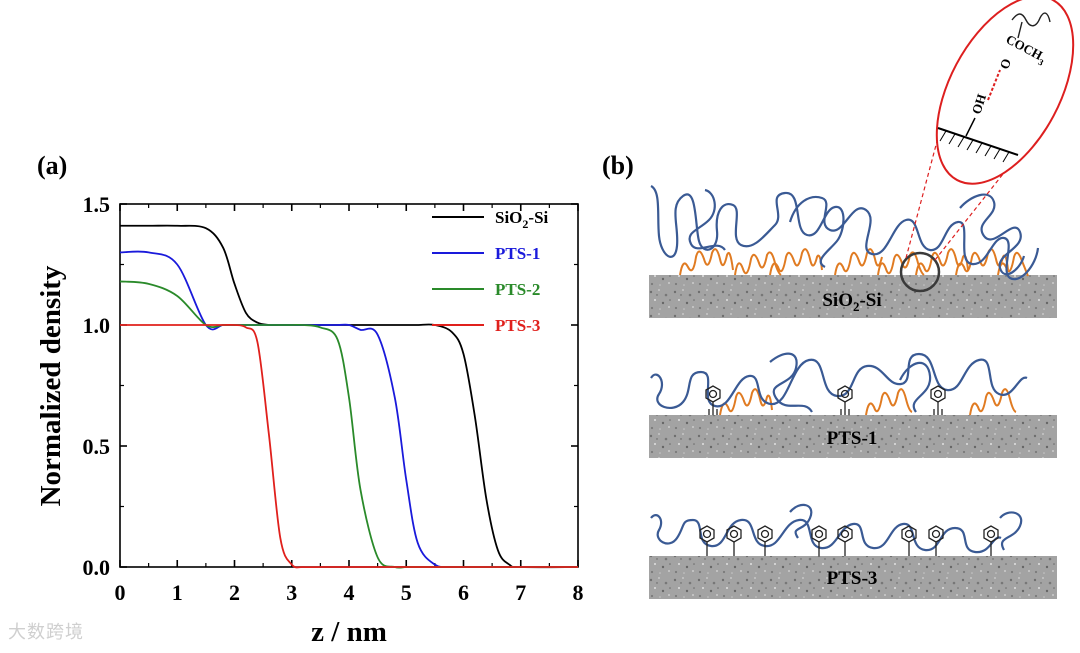 The image size is (1080, 653). I want to click on legend-label-0: SiO2-Si, so click(522, 219).